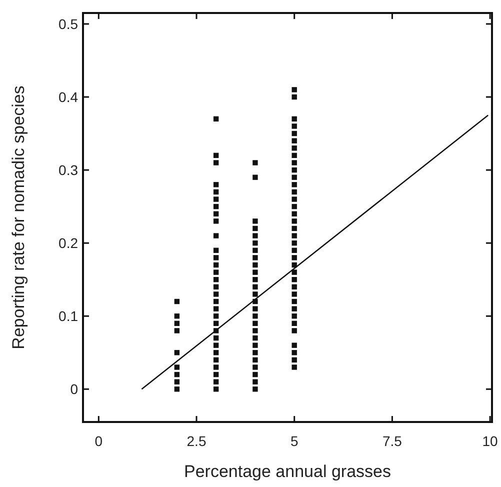 The height and width of the screenshot is (487, 501). What do you see at coordinates (68, 96) in the screenshot?
I see `y-tick-label: 0.4` at bounding box center [68, 96].